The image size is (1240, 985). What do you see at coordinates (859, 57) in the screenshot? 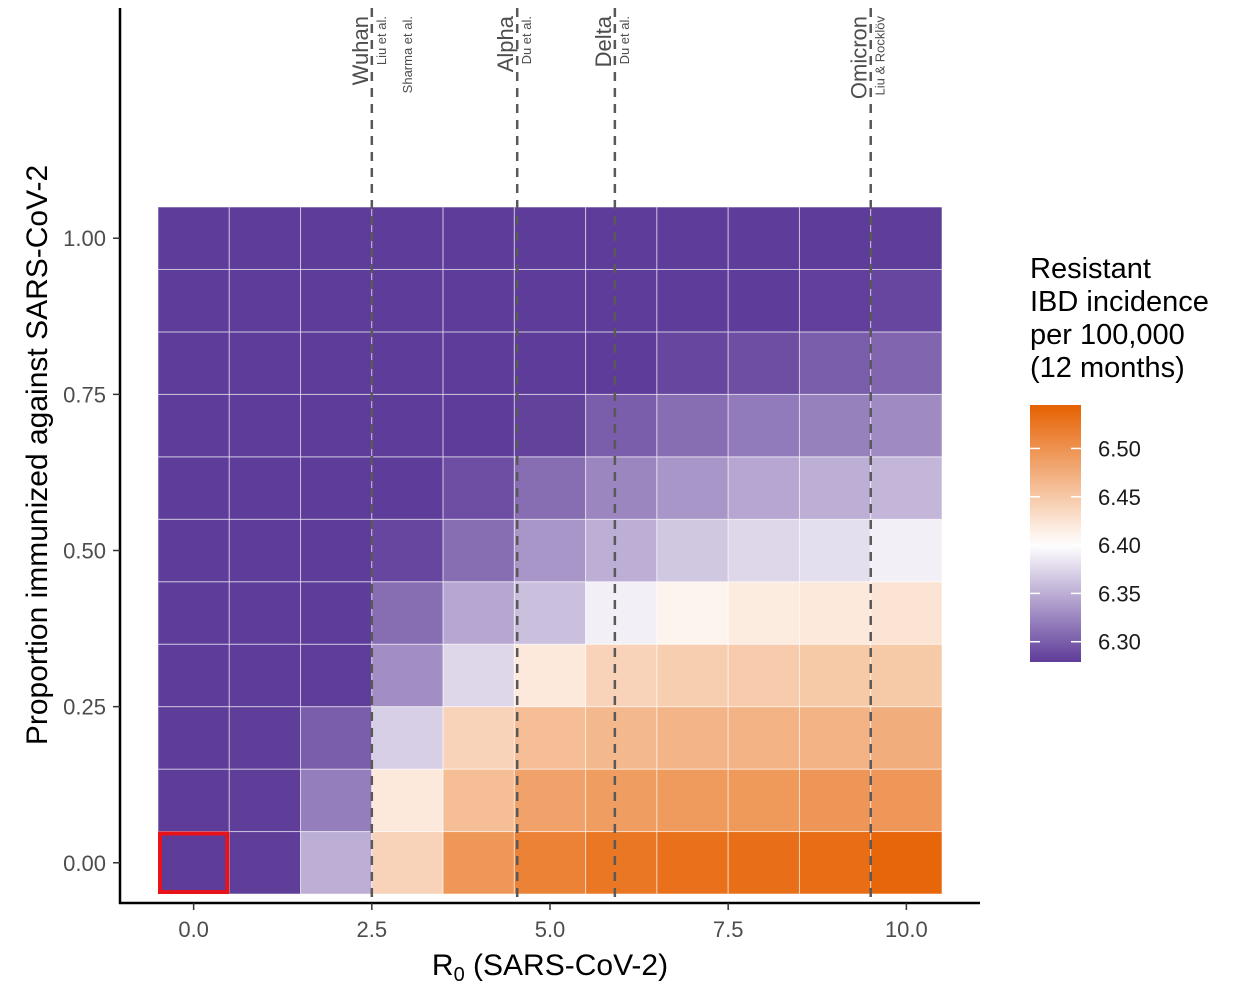
I see `variant-label: Omicron` at bounding box center [859, 57].